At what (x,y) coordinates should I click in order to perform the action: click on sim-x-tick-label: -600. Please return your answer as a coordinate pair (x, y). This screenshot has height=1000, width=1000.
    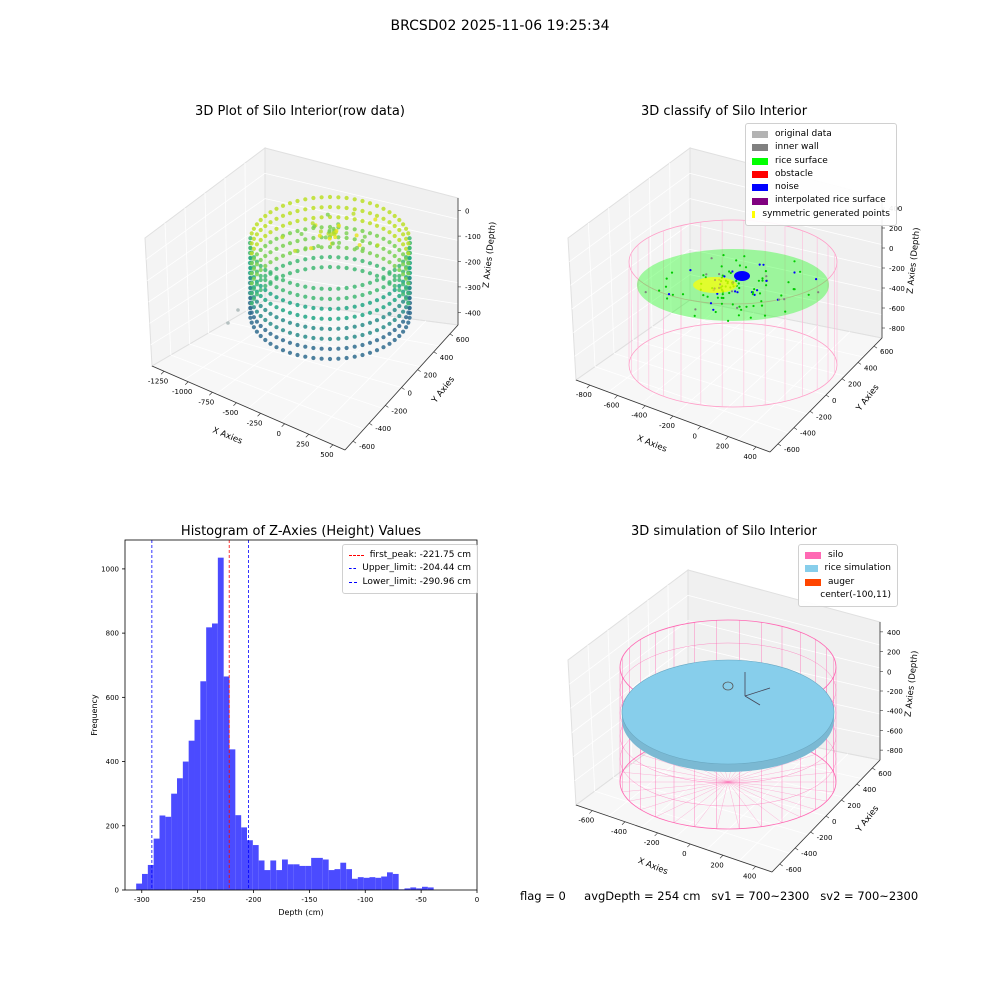
    Looking at the image, I should click on (586, 821).